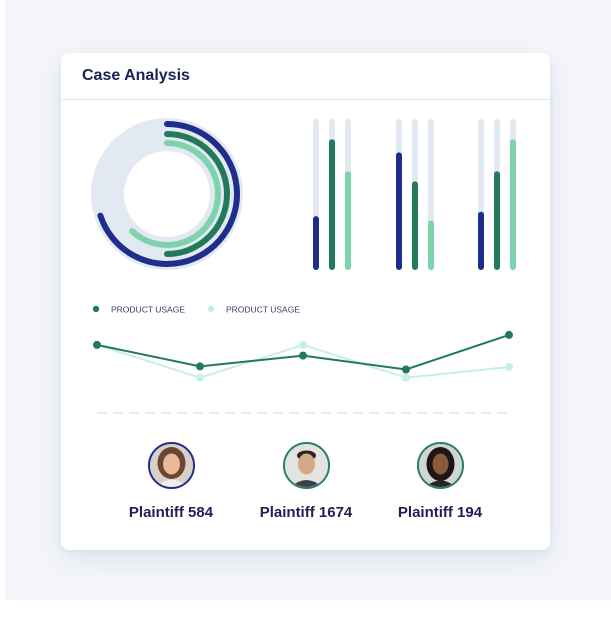  What do you see at coordinates (303, 361) in the screenshot?
I see `line-series` at bounding box center [303, 361].